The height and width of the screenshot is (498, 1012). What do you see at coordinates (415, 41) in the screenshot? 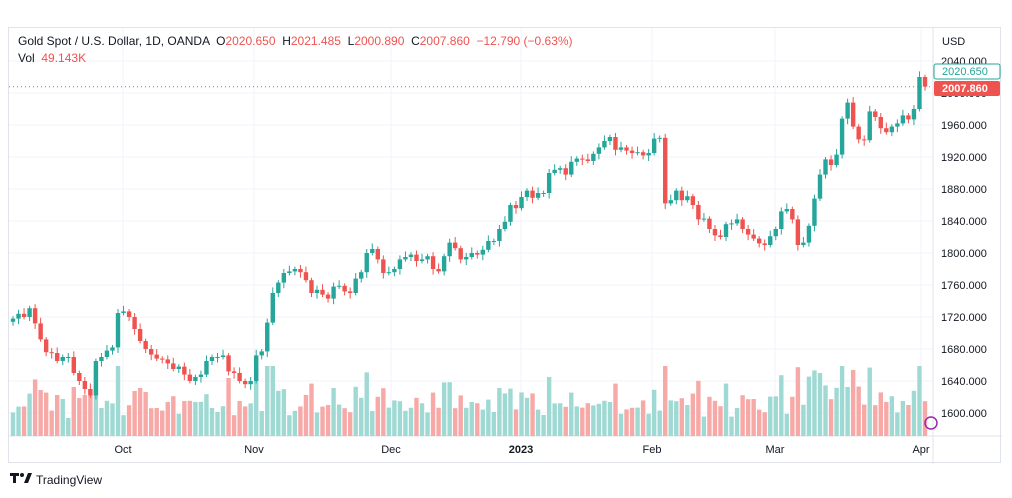
I see `close-label: C` at bounding box center [415, 41].